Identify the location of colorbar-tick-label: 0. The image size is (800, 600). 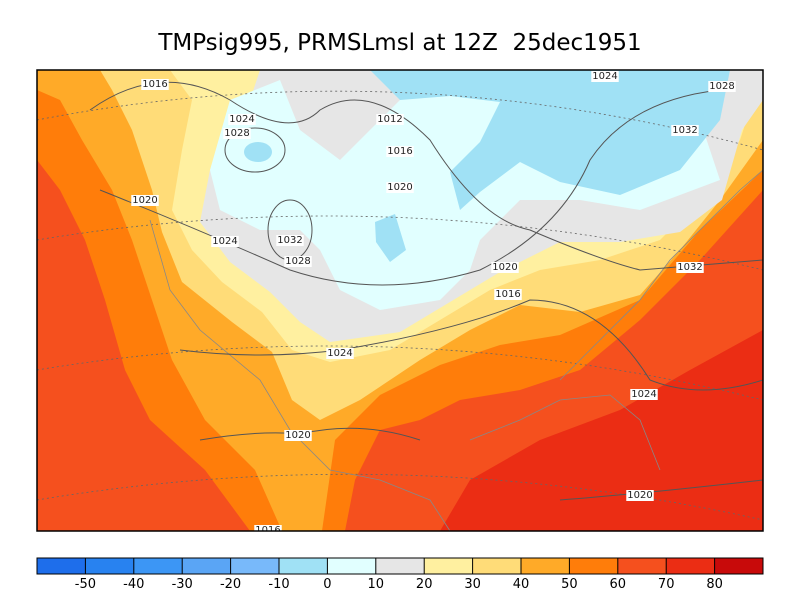
(327, 584).